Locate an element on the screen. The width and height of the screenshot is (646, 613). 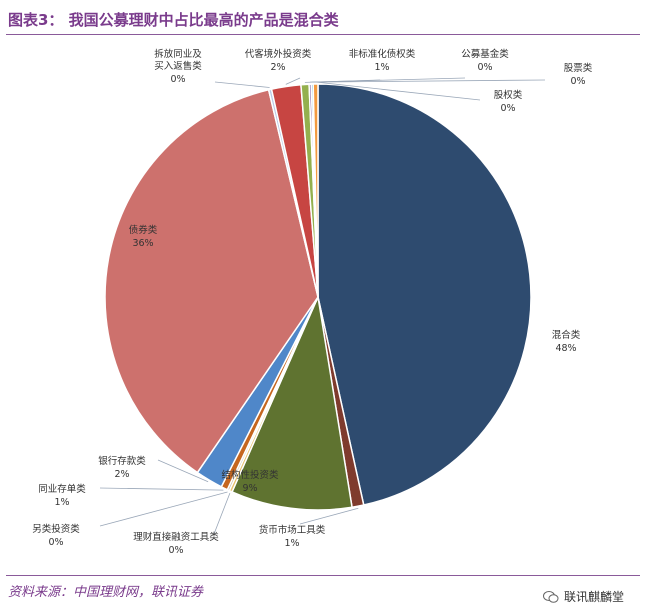
slice-label: 代客境外投资类 2% is located at coordinates (278, 60).